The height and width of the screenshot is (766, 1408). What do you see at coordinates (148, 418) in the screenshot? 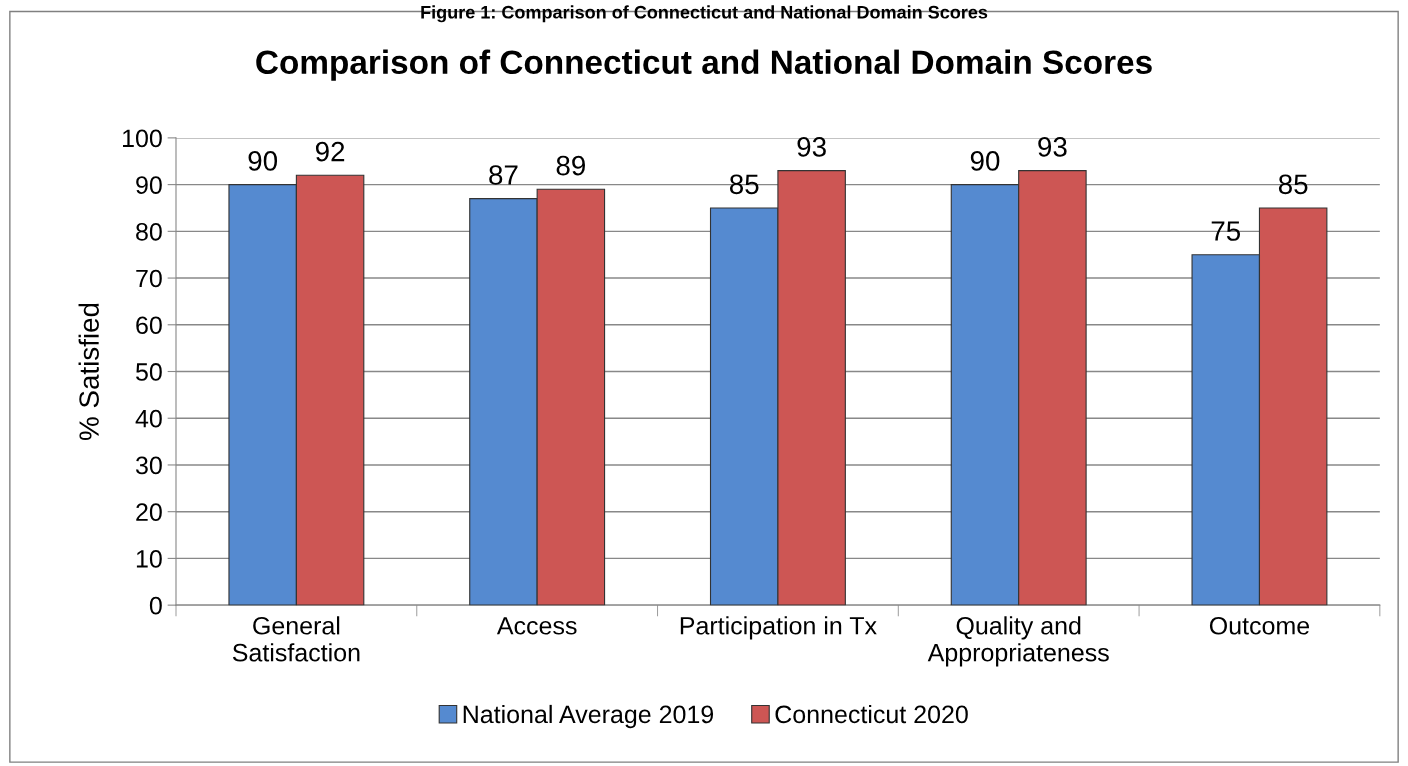
I see `y-tick-label: 40` at bounding box center [148, 418].